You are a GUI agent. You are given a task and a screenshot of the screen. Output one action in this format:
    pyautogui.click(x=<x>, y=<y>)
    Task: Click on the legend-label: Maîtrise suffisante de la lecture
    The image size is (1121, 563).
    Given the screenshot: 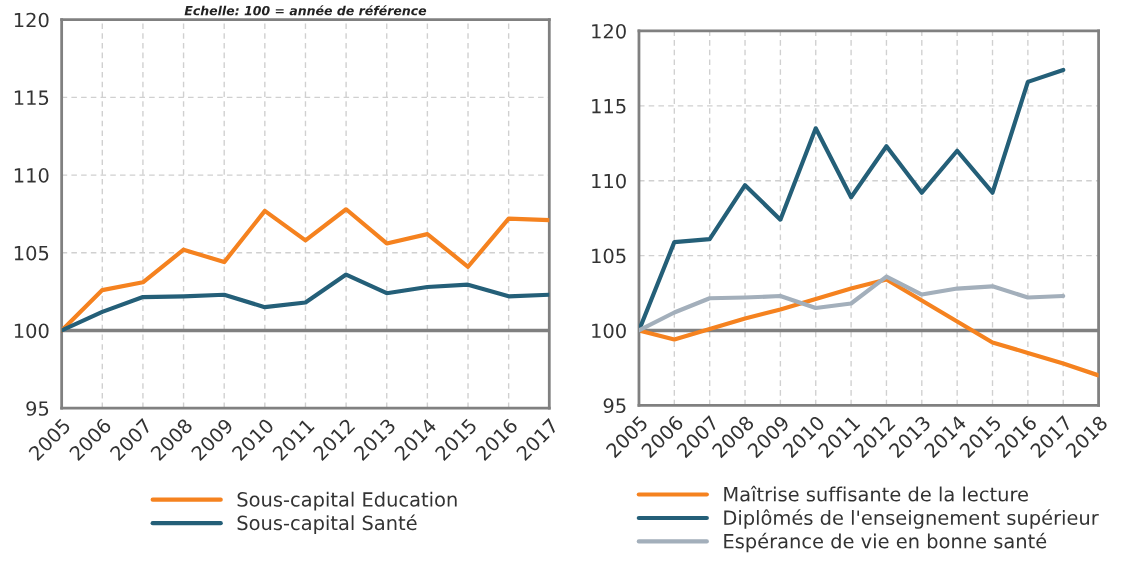 What is the action you would take?
    pyautogui.click(x=876, y=493)
    